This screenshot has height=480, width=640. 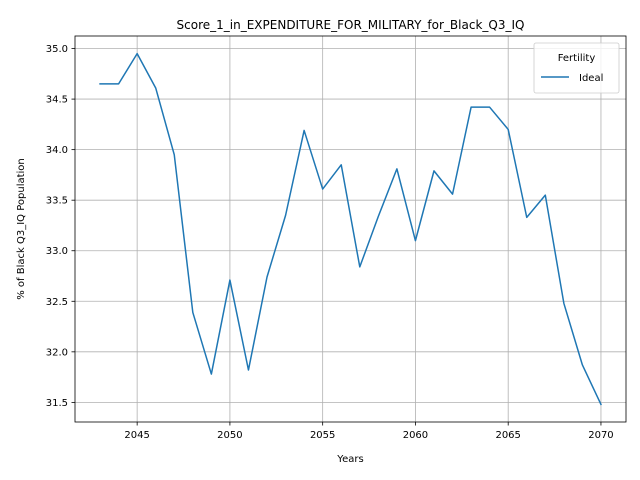 I want to click on y-tick-label: 35.0, so click(x=57, y=49).